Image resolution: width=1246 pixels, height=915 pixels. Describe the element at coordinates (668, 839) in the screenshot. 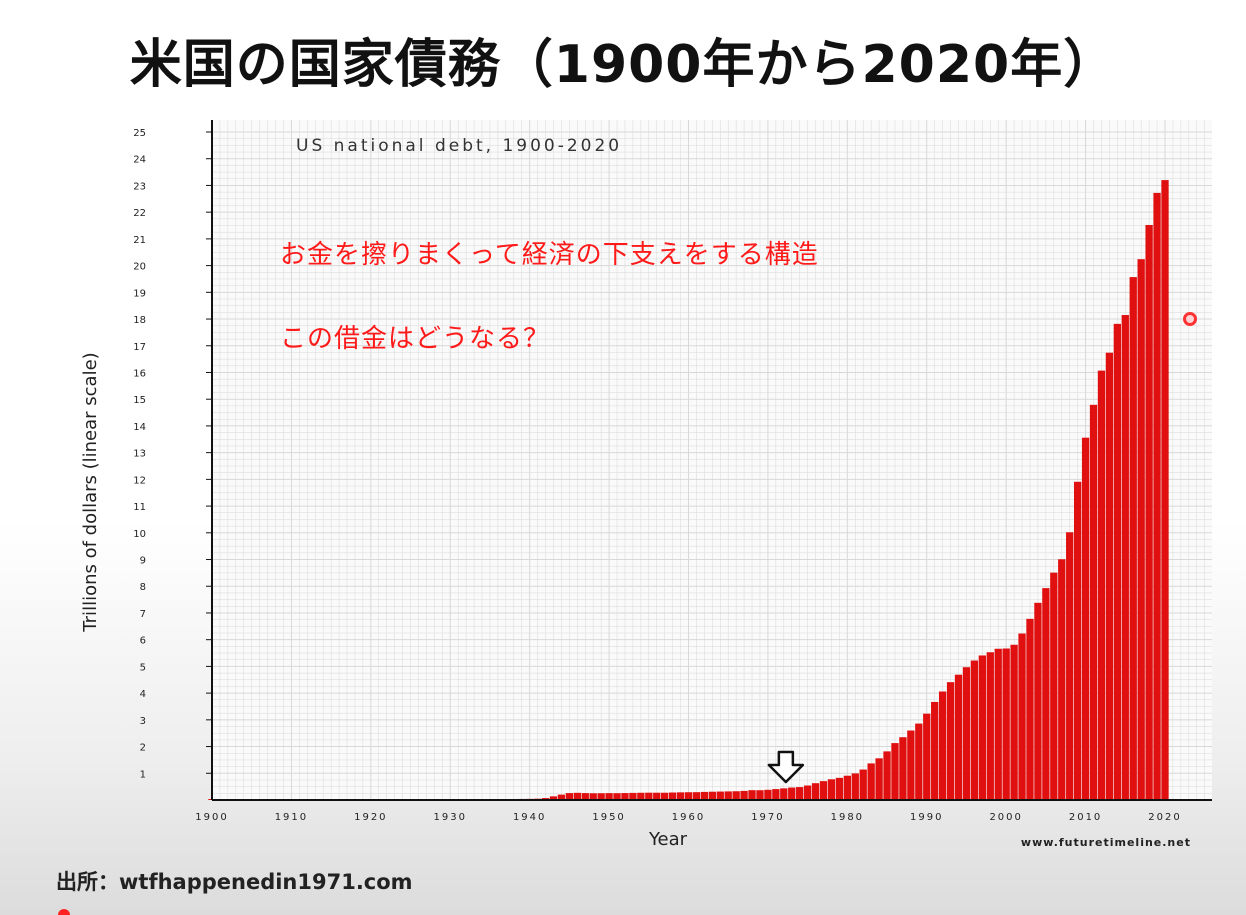

I see `x-axis-title: Year` at that location.